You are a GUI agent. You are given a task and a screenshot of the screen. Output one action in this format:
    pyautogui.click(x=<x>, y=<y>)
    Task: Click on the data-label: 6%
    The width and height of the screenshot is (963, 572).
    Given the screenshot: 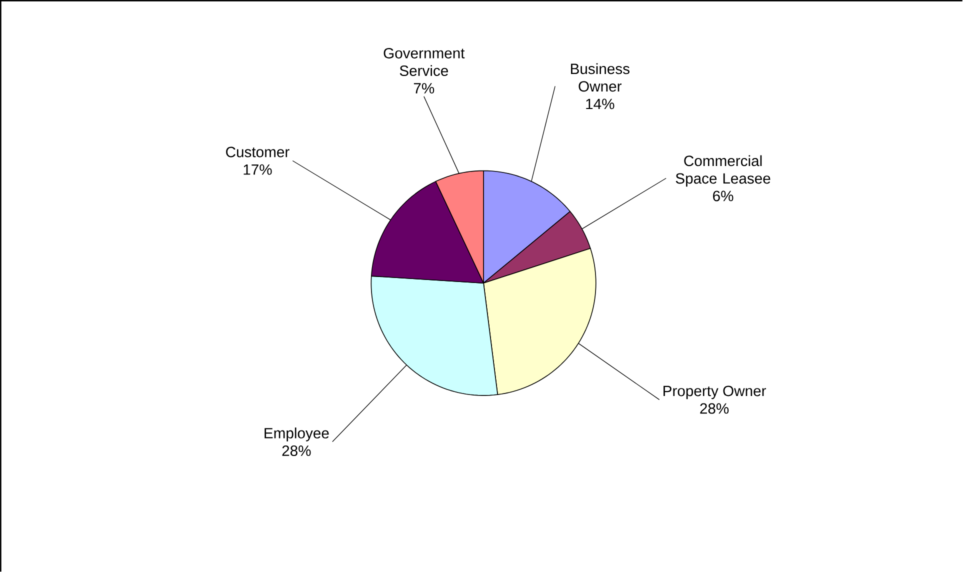 What is the action you would take?
    pyautogui.click(x=723, y=196)
    